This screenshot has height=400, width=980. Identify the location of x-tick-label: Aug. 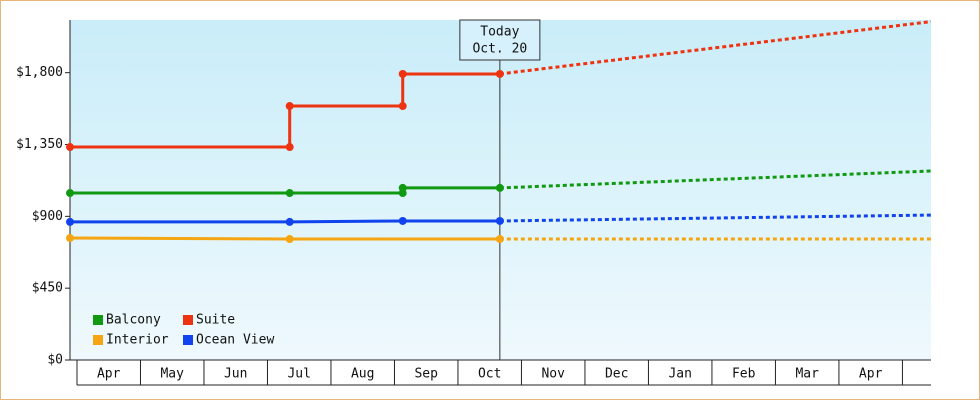
(362, 374).